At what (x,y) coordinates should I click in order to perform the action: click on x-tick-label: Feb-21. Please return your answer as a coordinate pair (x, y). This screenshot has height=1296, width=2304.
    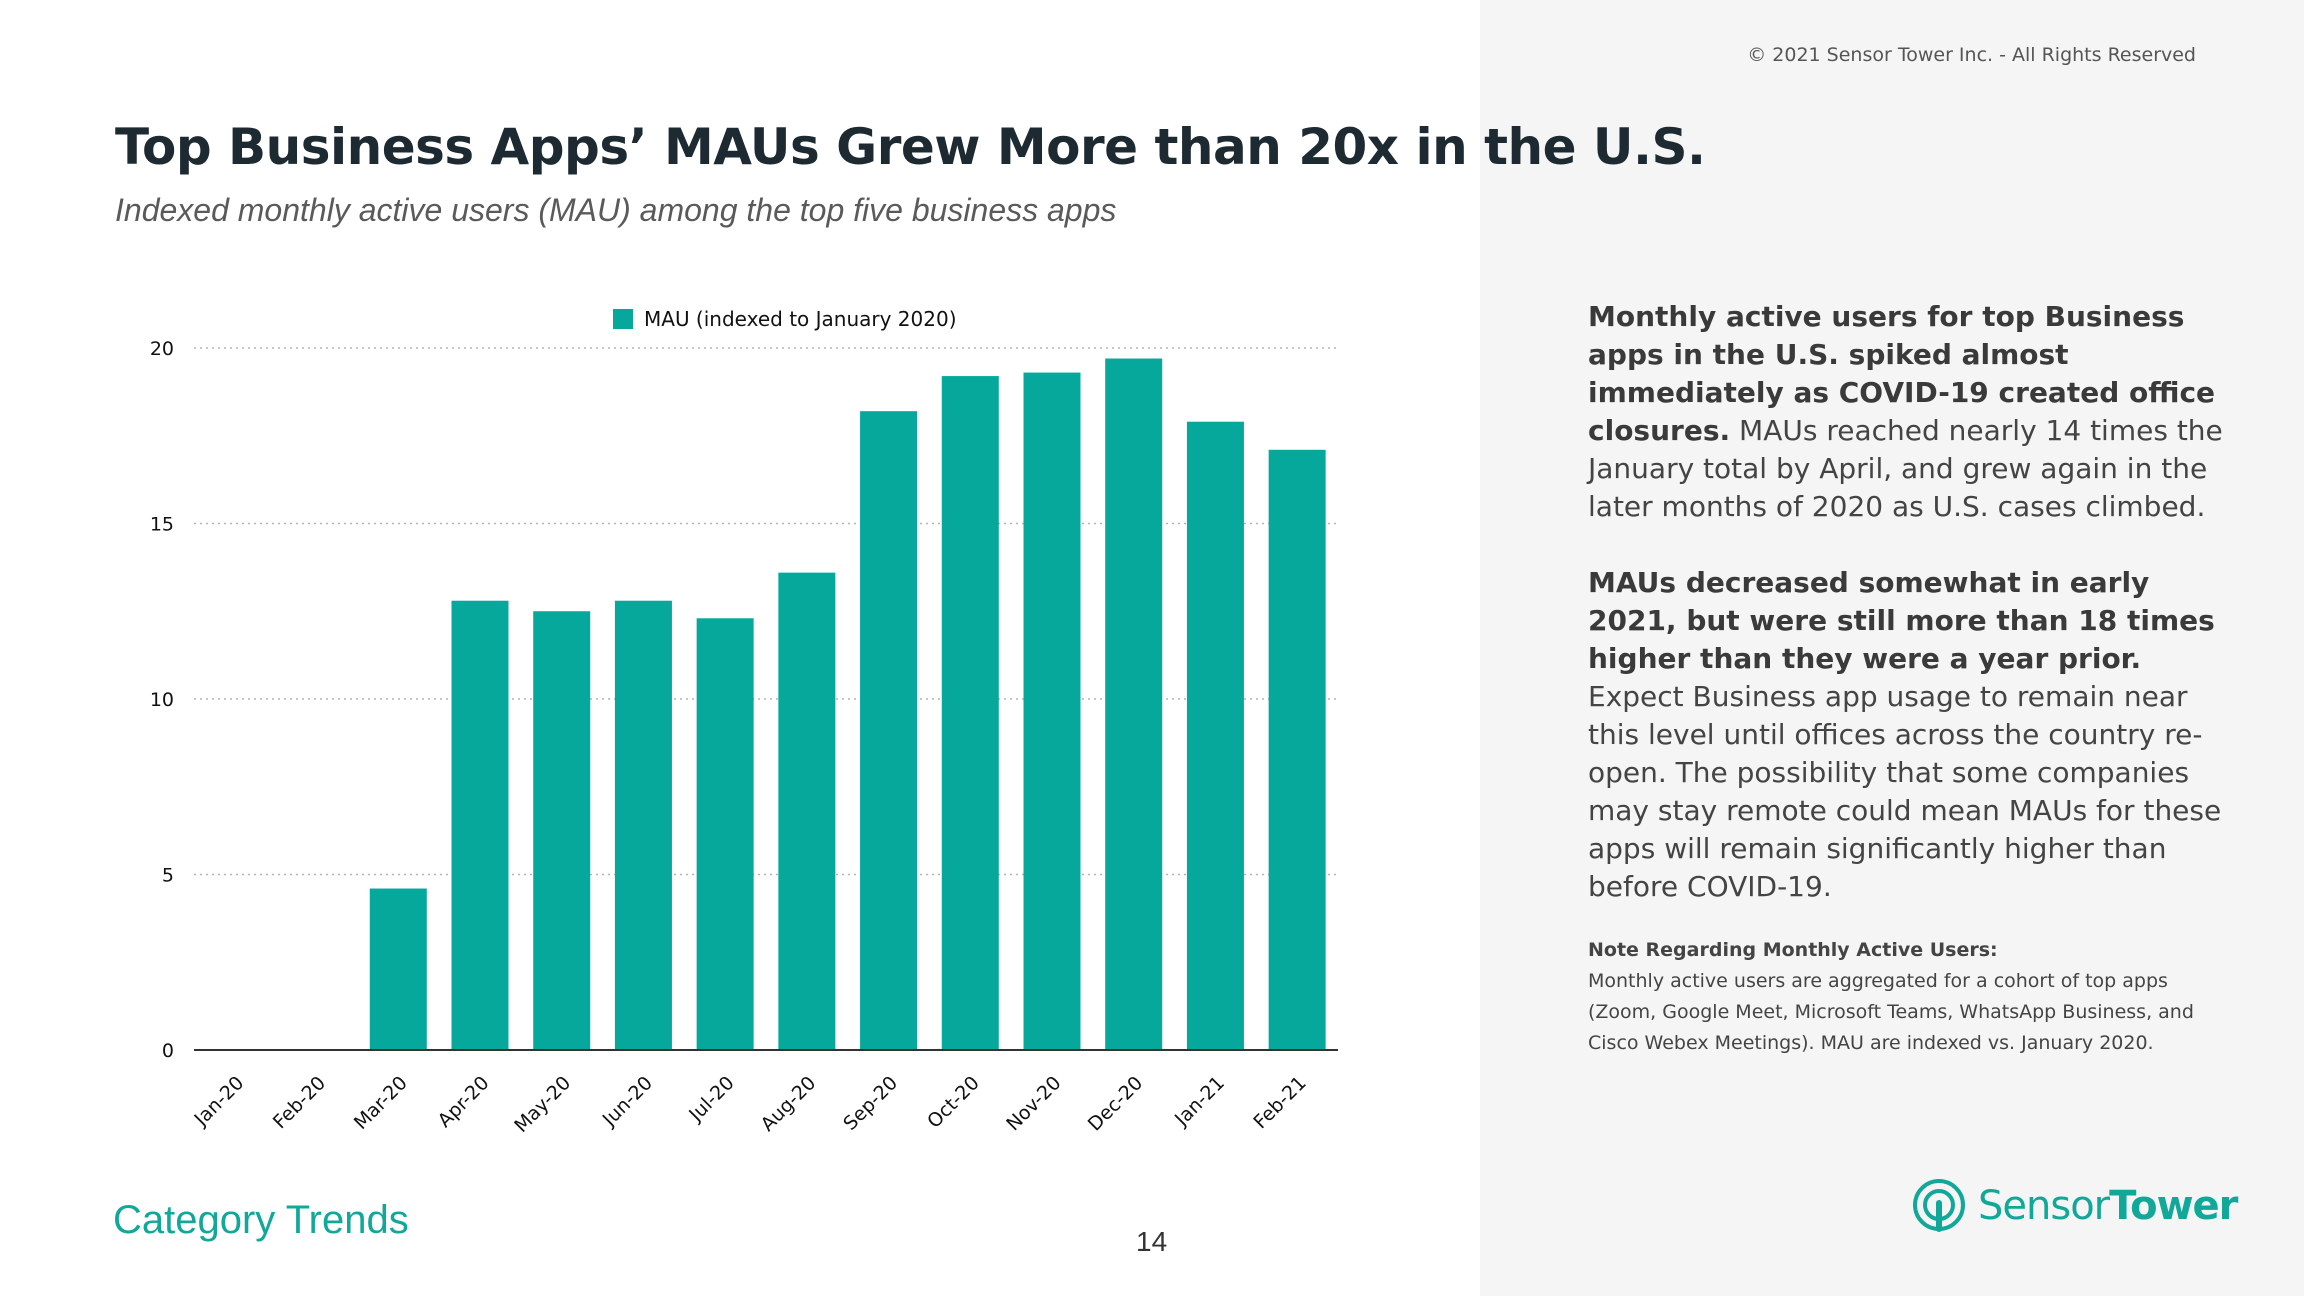
    Looking at the image, I should click on (1279, 1102).